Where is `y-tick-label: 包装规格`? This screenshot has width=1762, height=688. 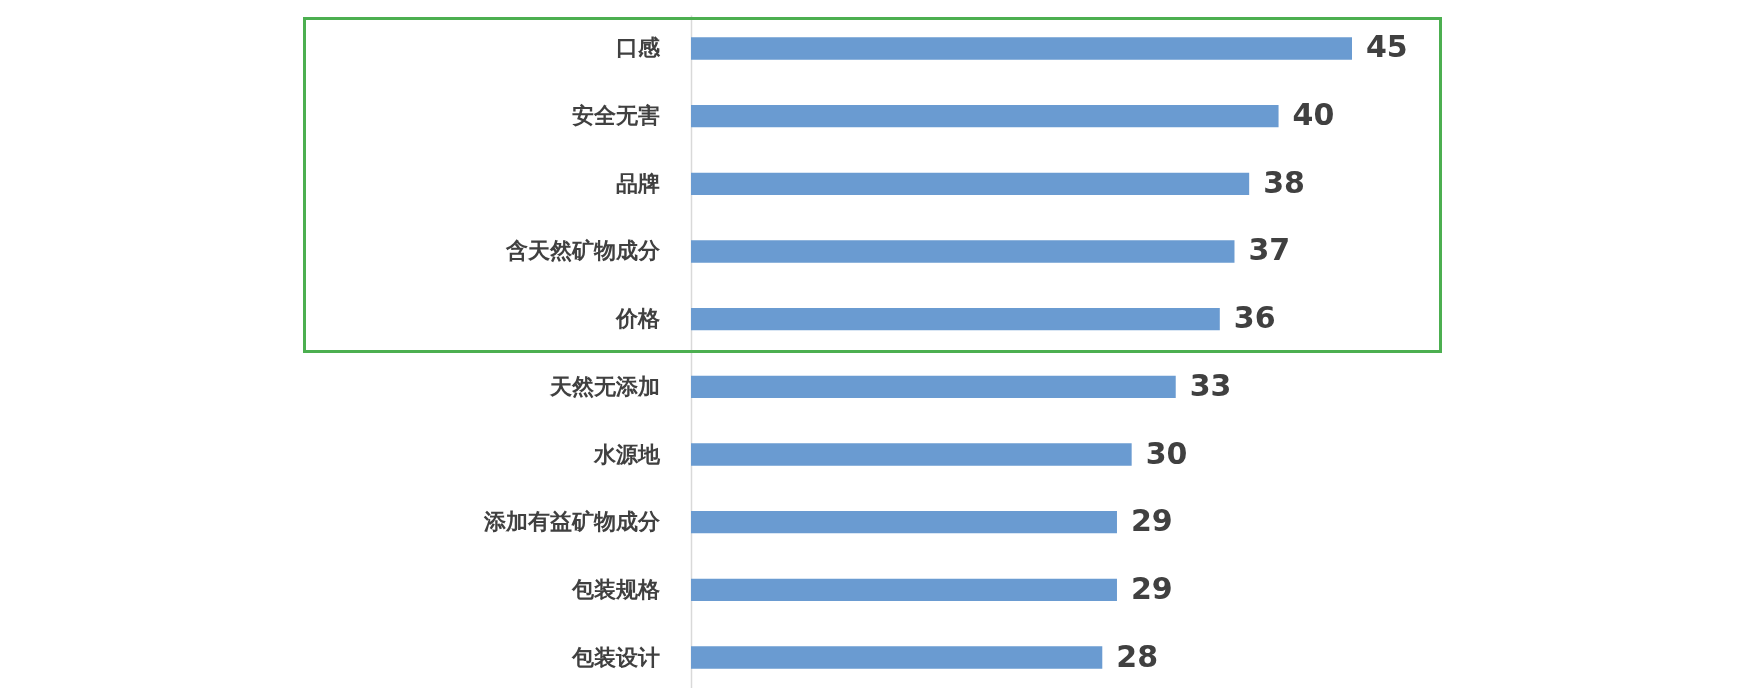
y-tick-label: 包装规格 is located at coordinates (615, 589).